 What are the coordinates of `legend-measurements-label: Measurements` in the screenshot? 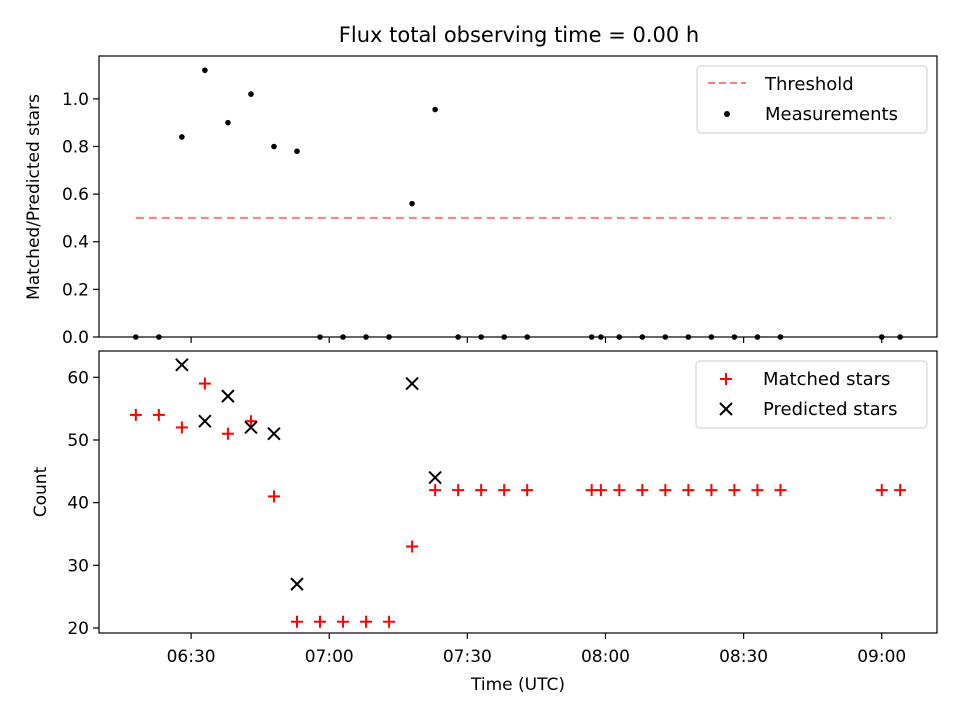 It's located at (831, 114).